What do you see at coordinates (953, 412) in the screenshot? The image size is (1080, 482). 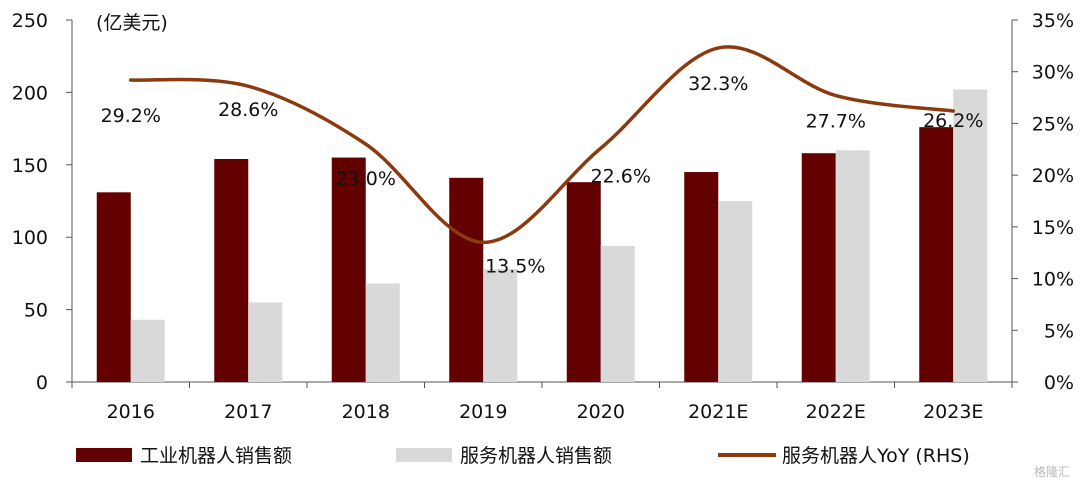 I see `x-tick-label: 2023E` at bounding box center [953, 412].